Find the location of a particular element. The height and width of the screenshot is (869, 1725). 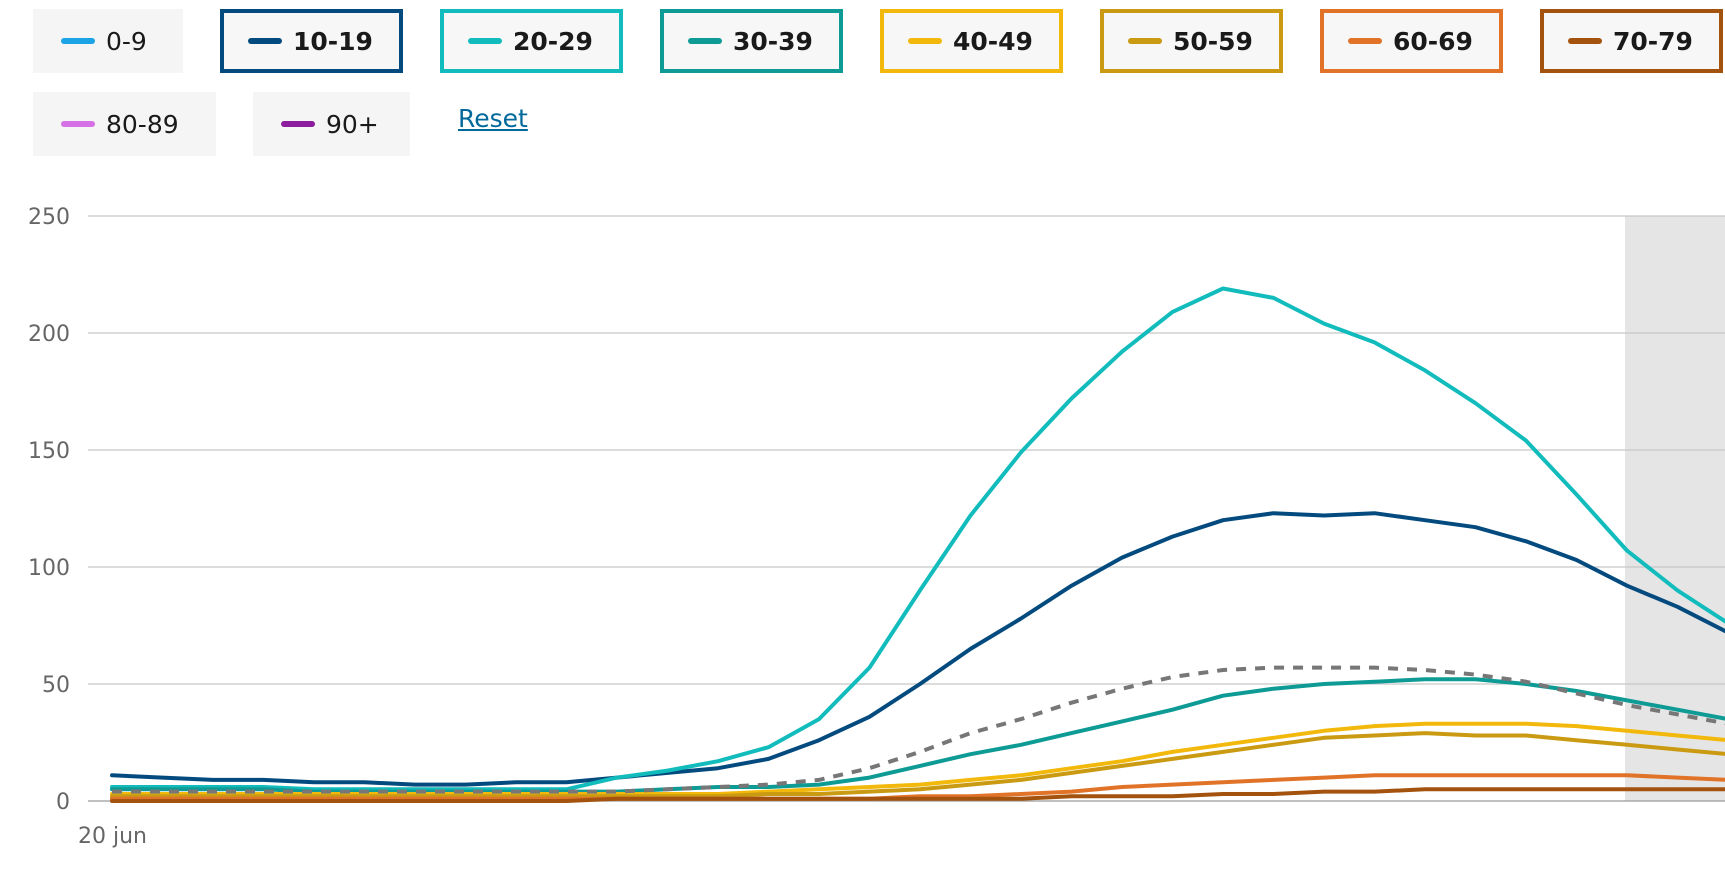

legend-chip-50-59: 50-59 is located at coordinates (1191, 41).